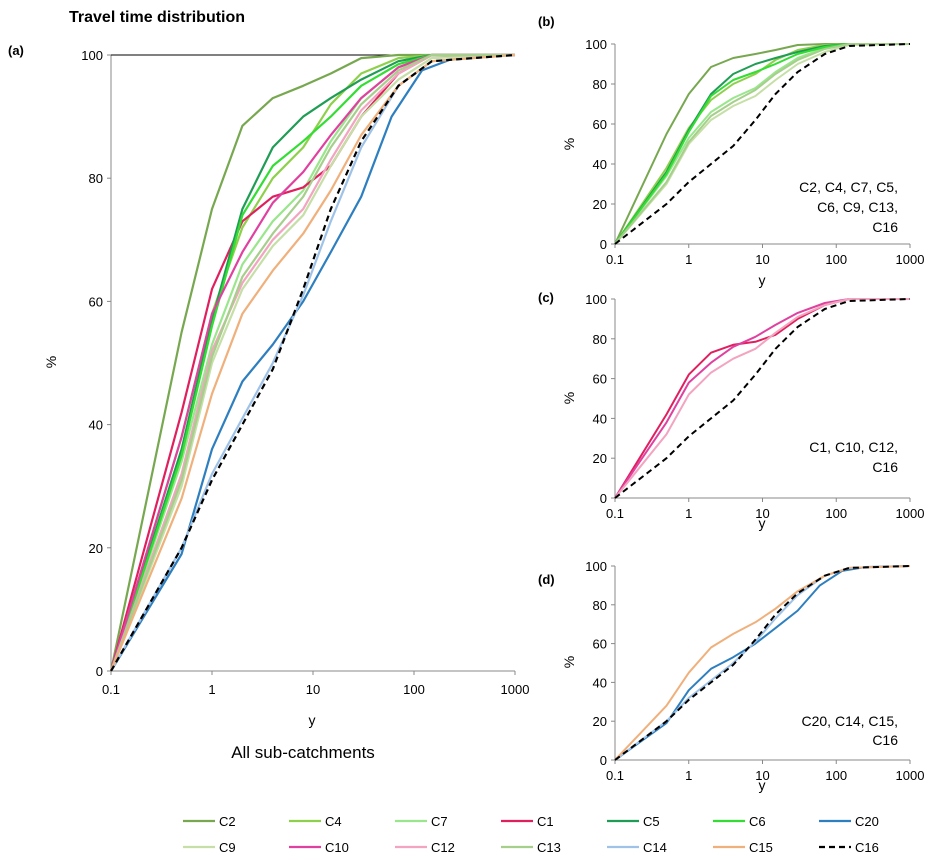  I want to click on series-line-C6, so click(762, 144).